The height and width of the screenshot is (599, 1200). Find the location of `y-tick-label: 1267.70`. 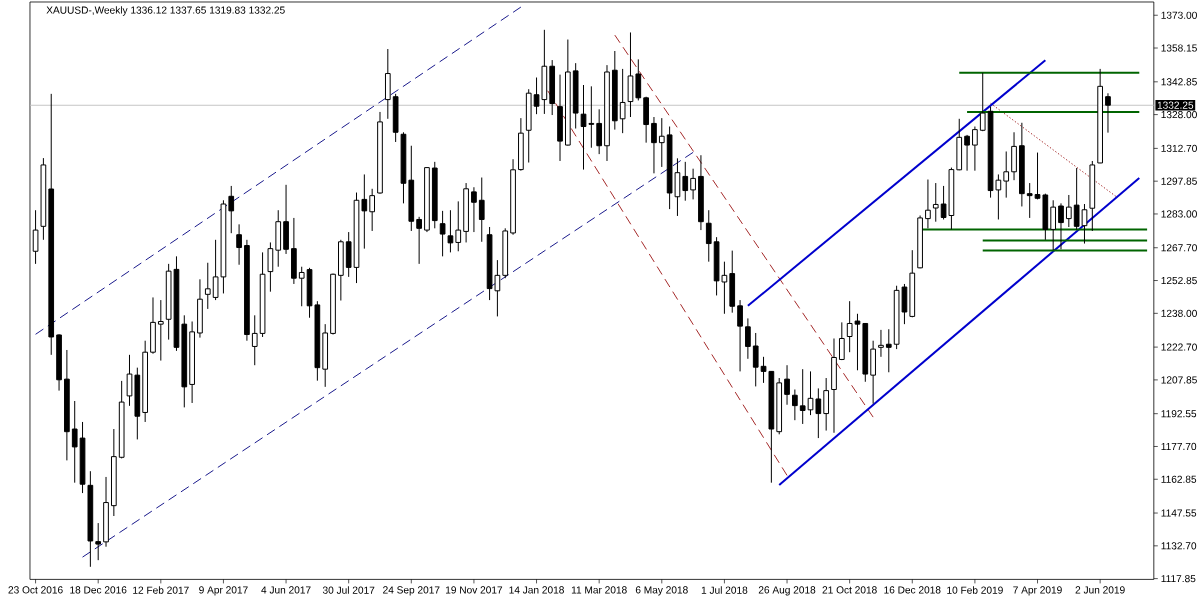

y-tick-label: 1267.70 is located at coordinates (1179, 247).